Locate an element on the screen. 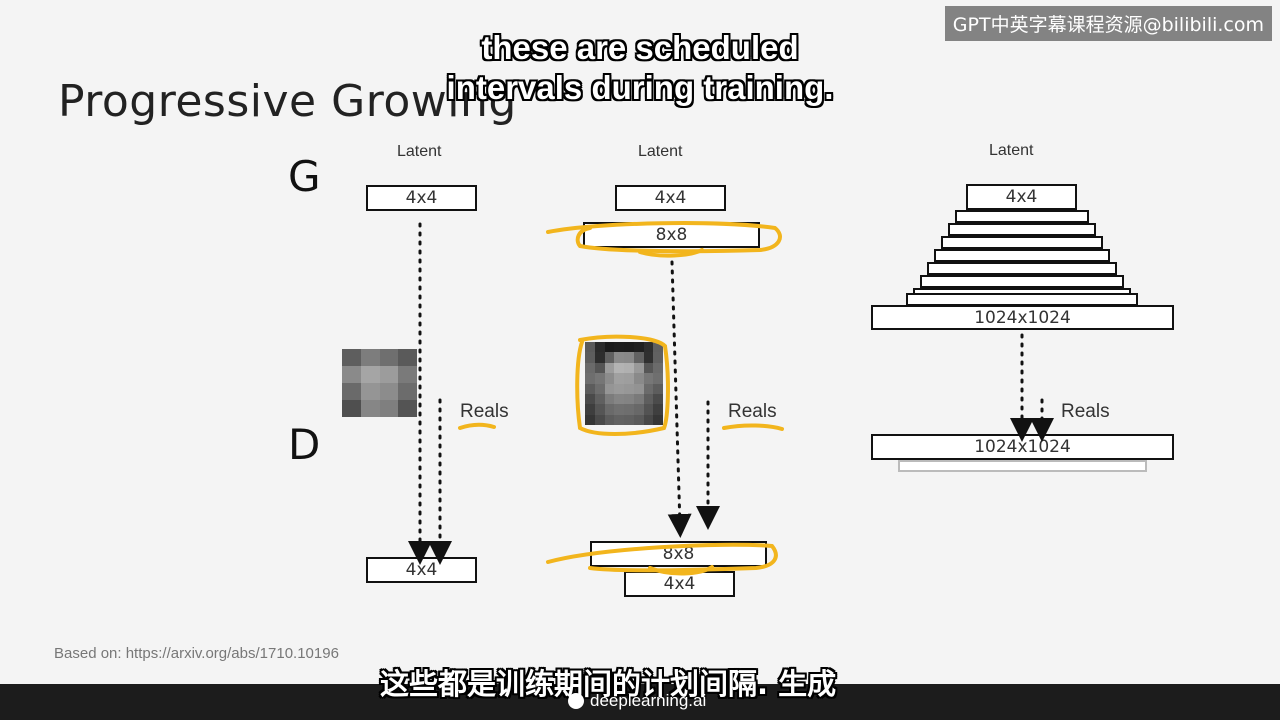 The height and width of the screenshot is (720, 1280). latent-label-col3: Latent is located at coordinates (1011, 150).